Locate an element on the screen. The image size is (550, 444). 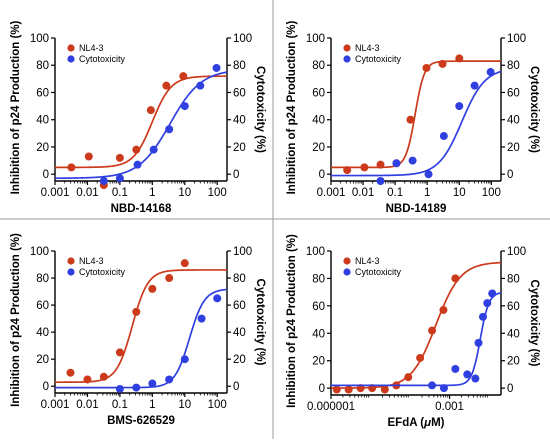
panel-3-y-left-tick-label: 60 is located at coordinates (42, 306).